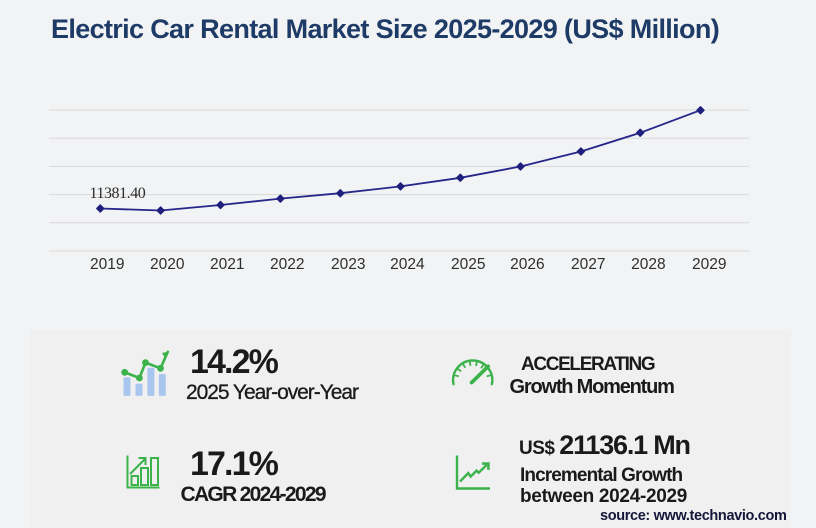  I want to click on svg-text: 2019, so click(107, 264).